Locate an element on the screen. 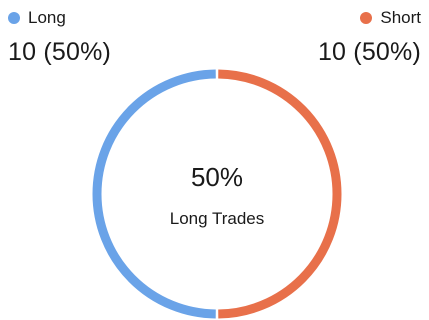 This screenshot has width=429, height=320. long-value: 10 (50%) is located at coordinates (60, 52).